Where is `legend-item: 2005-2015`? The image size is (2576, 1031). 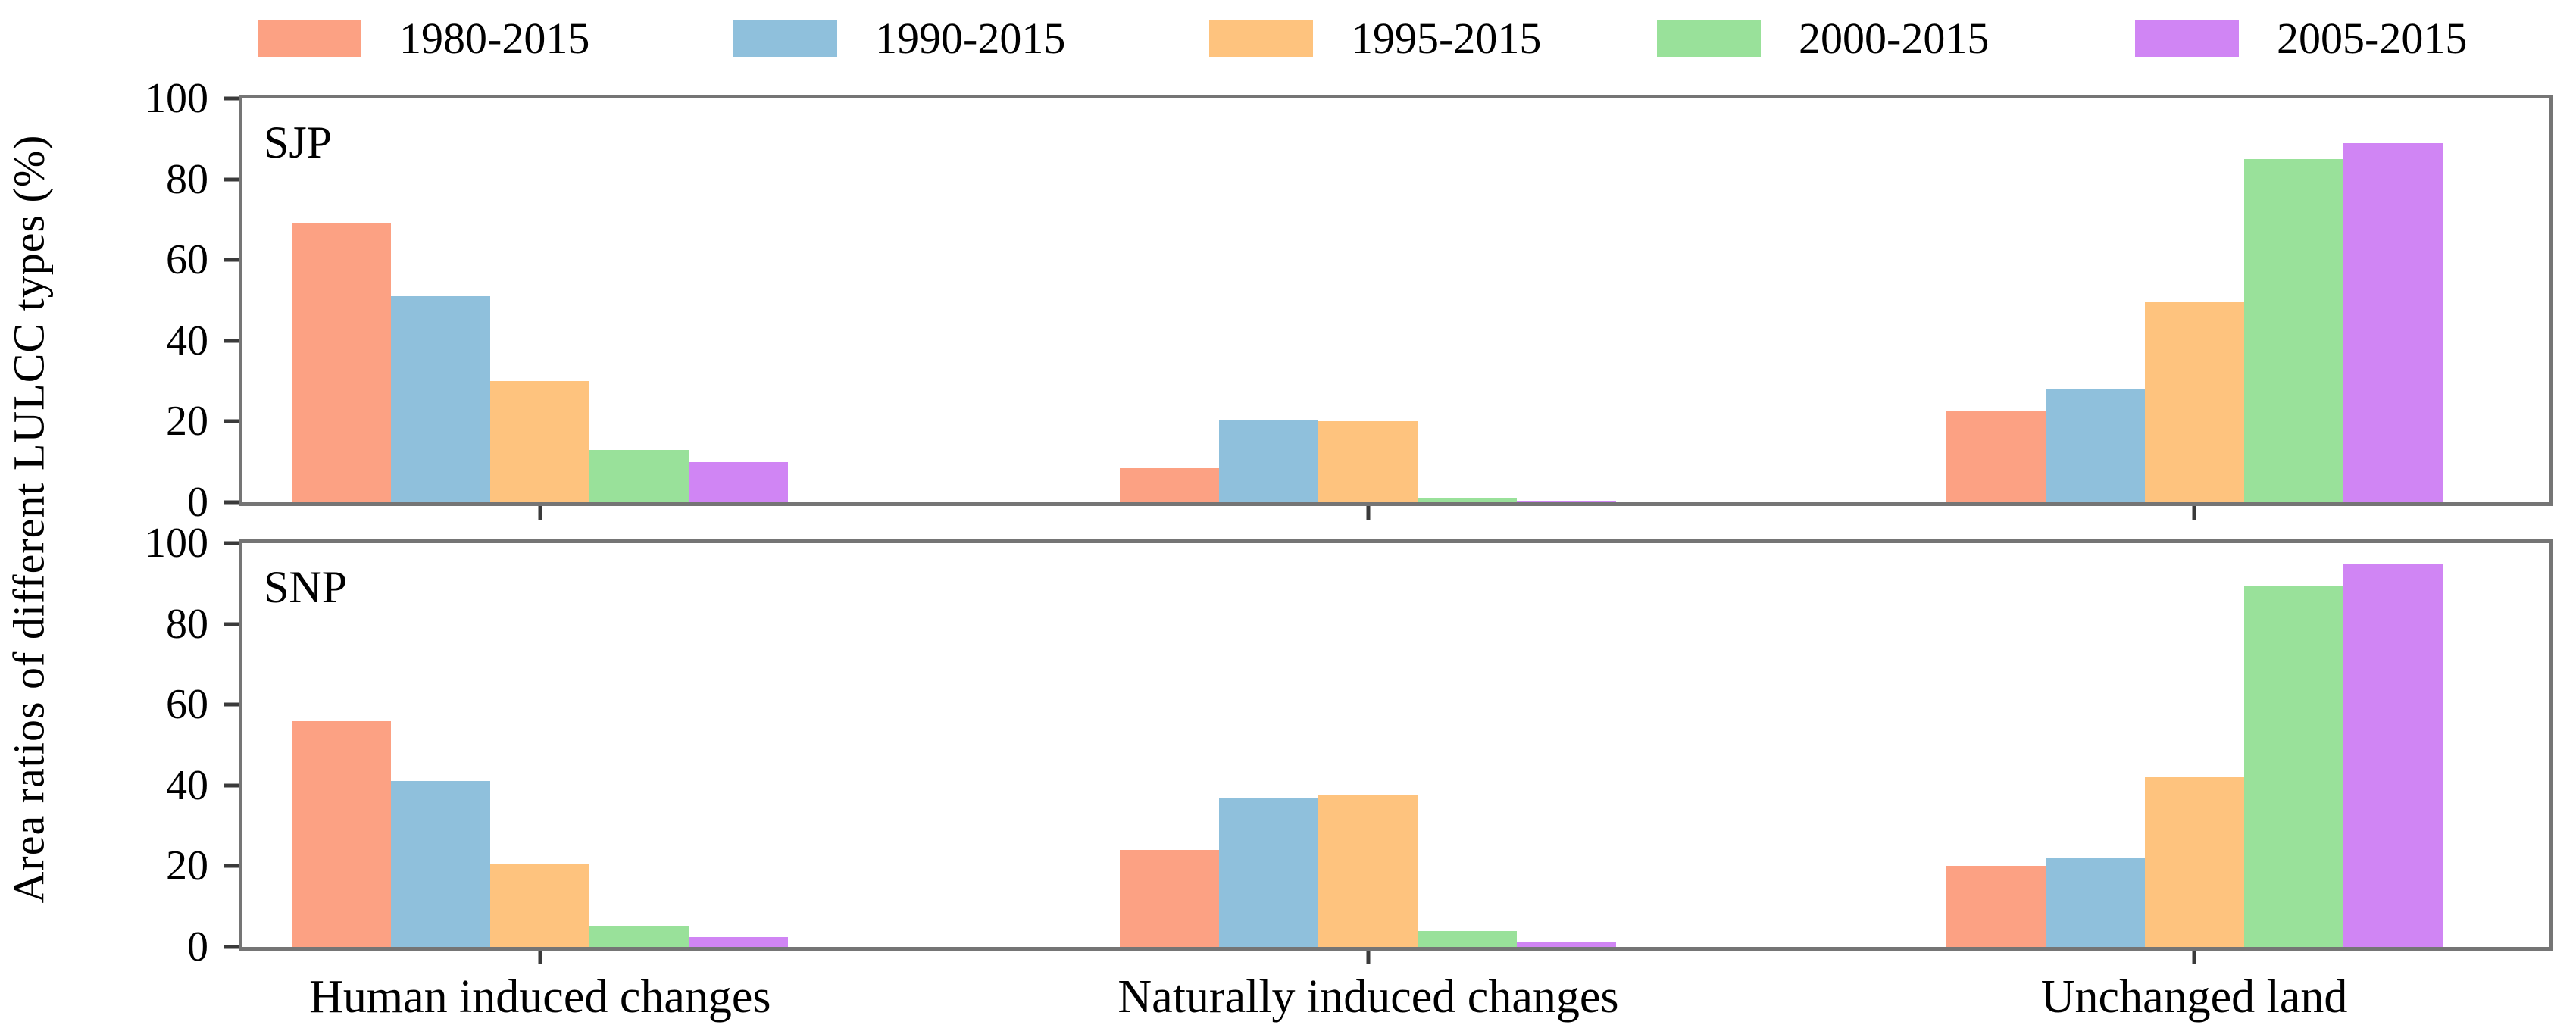
legend-item: 2005-2015 is located at coordinates (2301, 39).